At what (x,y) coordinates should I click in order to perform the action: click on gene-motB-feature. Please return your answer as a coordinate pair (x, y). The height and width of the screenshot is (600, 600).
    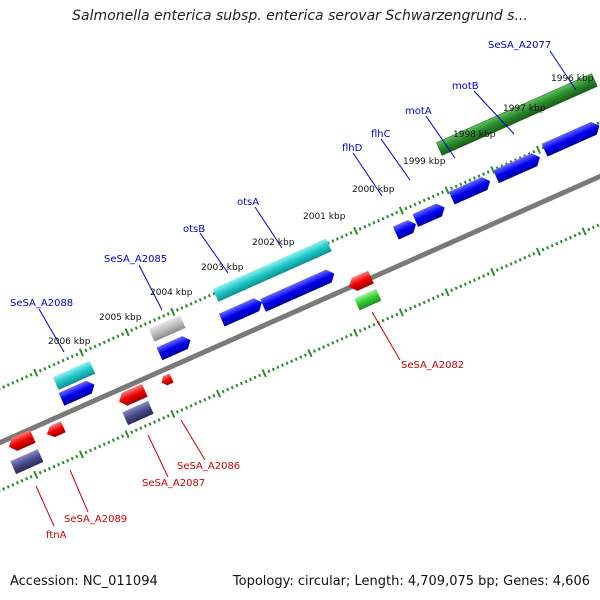
    Looking at the image, I should click on (516, 114).